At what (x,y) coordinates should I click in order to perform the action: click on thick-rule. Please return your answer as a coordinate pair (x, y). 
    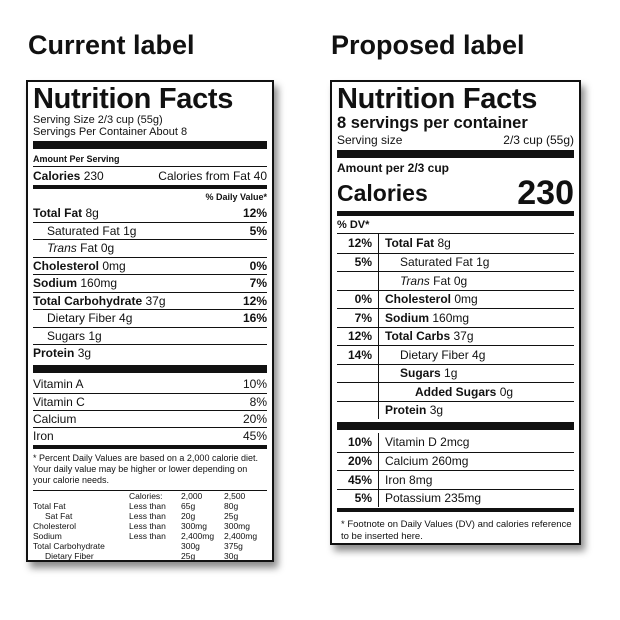
    Looking at the image, I should click on (455, 154).